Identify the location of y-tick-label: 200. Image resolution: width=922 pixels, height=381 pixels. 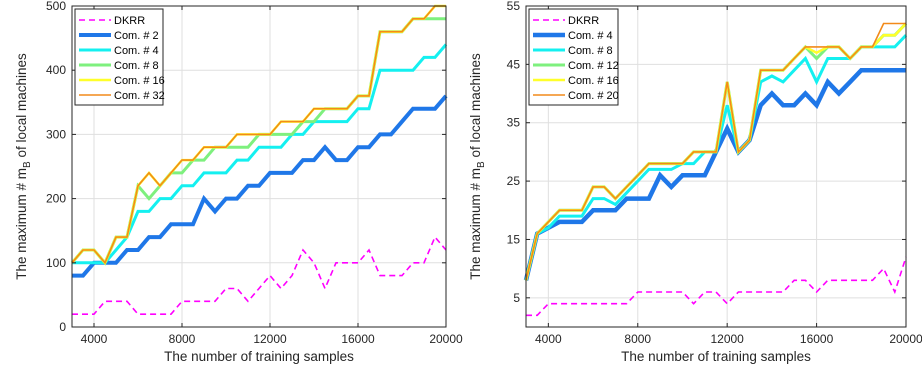
(56, 199).